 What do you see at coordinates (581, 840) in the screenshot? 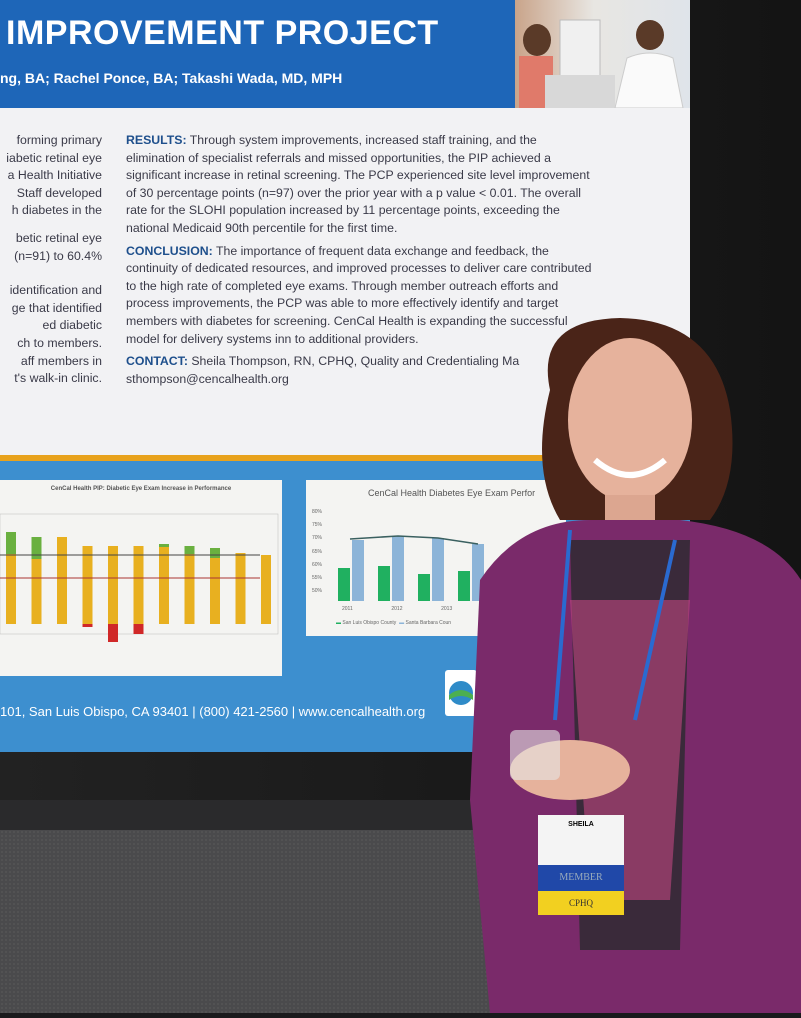
I see `badge-name: SHEILA` at bounding box center [581, 840].